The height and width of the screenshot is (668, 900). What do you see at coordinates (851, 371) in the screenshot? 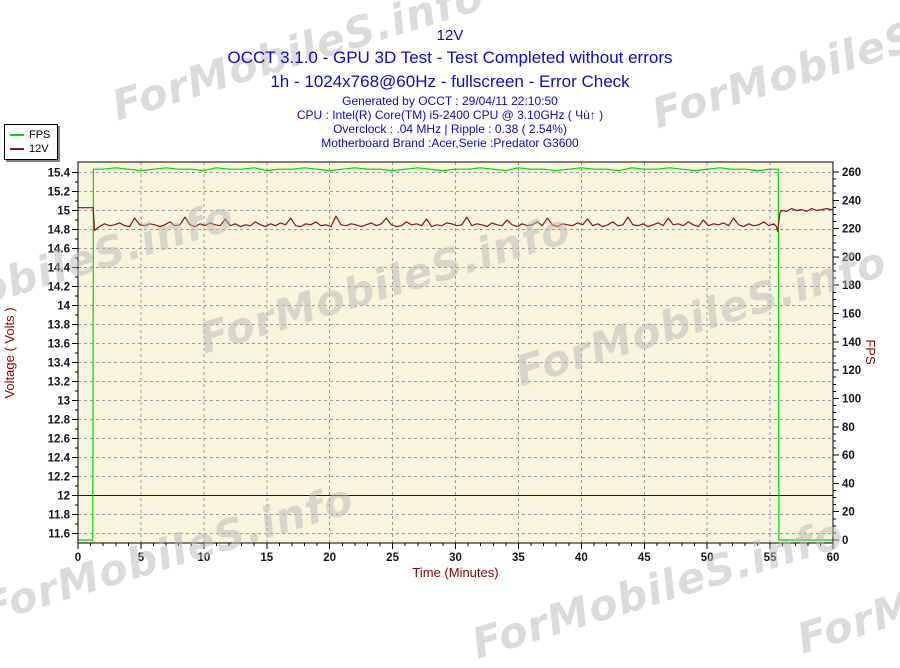
I see `svg-text: 120` at bounding box center [851, 371].